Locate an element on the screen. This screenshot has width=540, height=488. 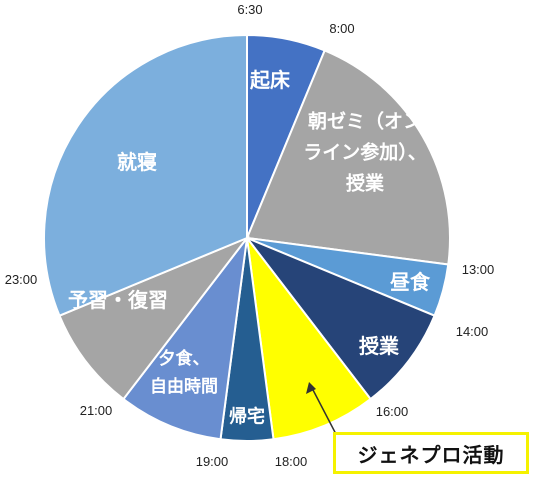
slice-label: 予習・復習 is located at coordinates (118, 300).